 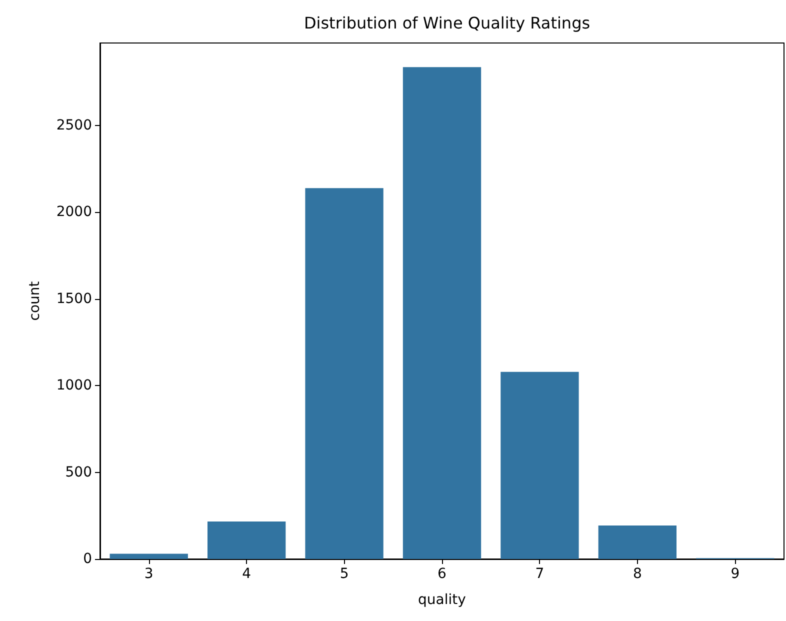 What do you see at coordinates (74, 386) in the screenshot?
I see `y-tick-label: 1000` at bounding box center [74, 386].